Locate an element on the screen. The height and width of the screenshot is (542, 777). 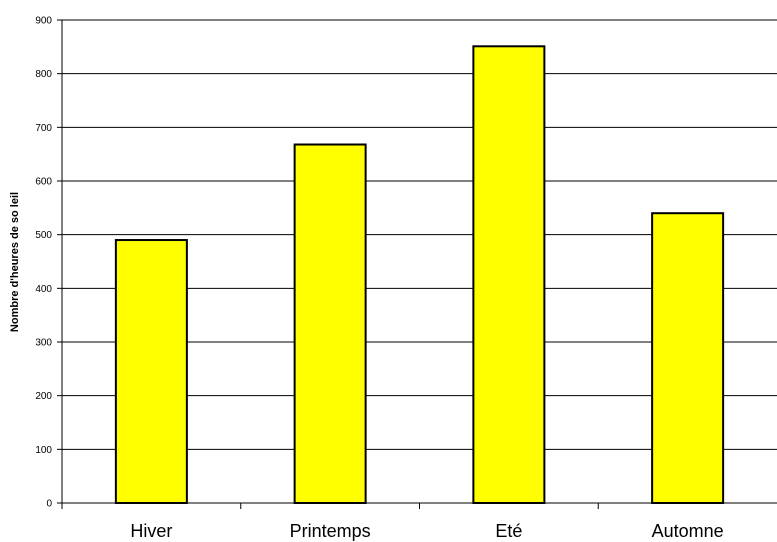
y-tick-label: 200 is located at coordinates (43, 396).